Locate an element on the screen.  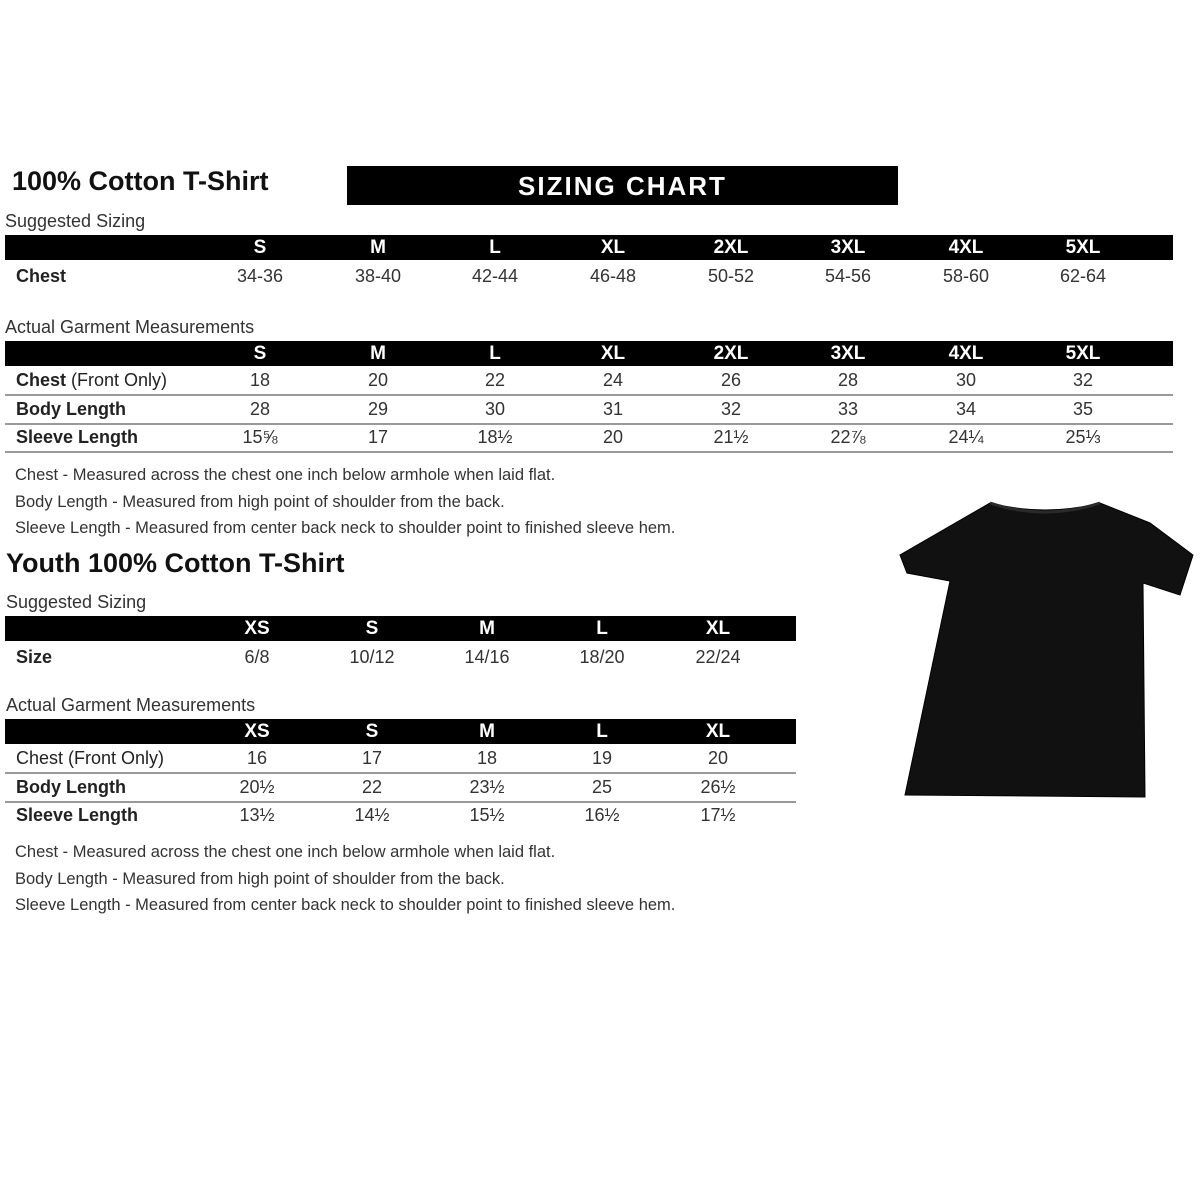
table-cell: 10/12 is located at coordinates (372, 657).